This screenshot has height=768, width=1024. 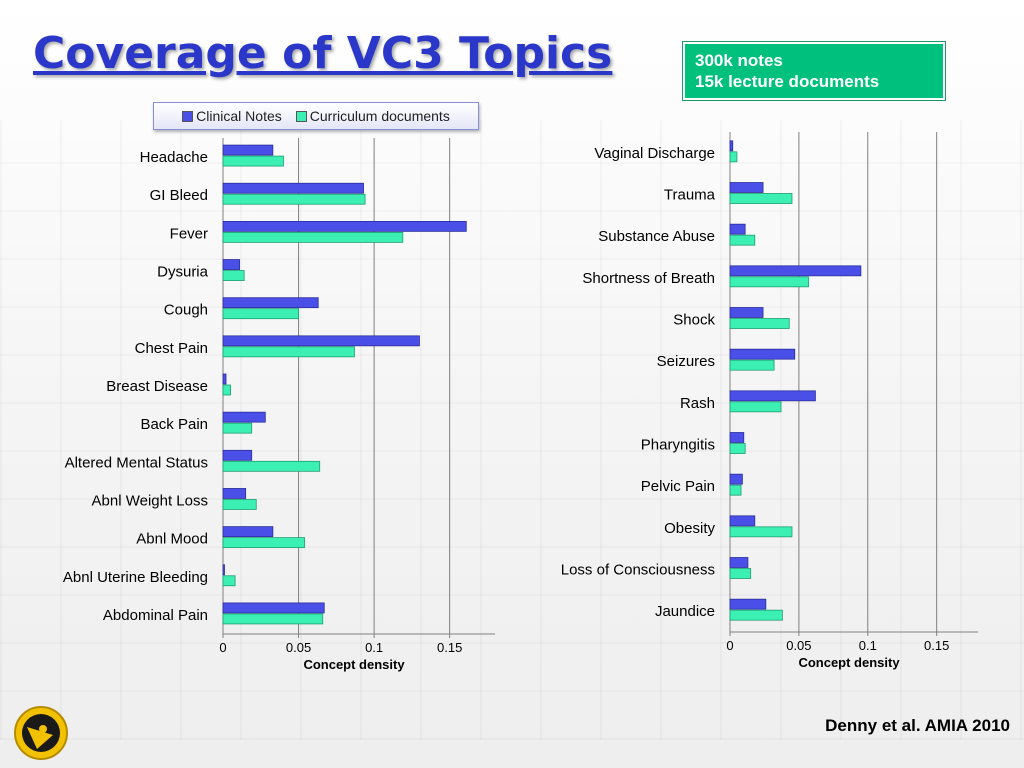 What do you see at coordinates (697, 403) in the screenshot?
I see `category-label: Rash` at bounding box center [697, 403].